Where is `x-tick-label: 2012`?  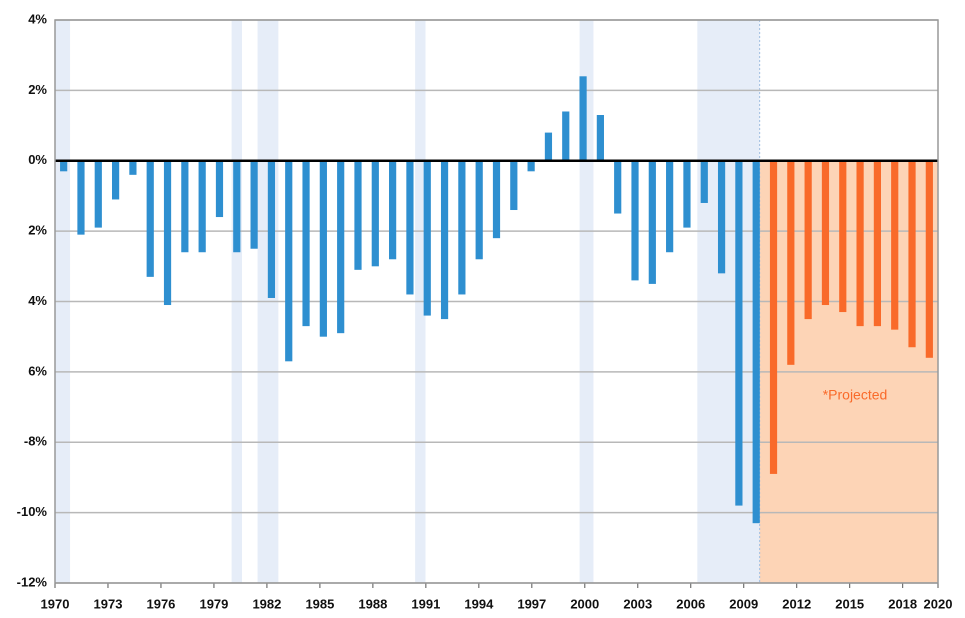
x-tick-label: 2012 is located at coordinates (796, 603).